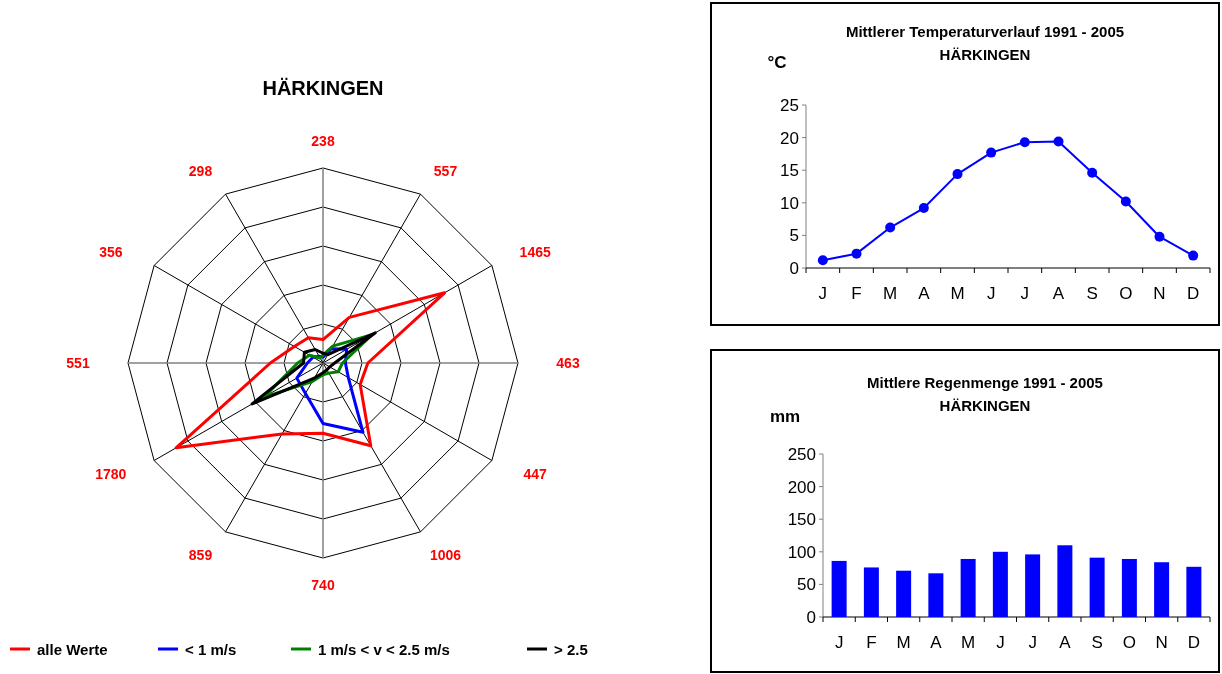 The image size is (1222, 674). What do you see at coordinates (794, 236) in the screenshot?
I see `y-tick-label: 5` at bounding box center [794, 236].